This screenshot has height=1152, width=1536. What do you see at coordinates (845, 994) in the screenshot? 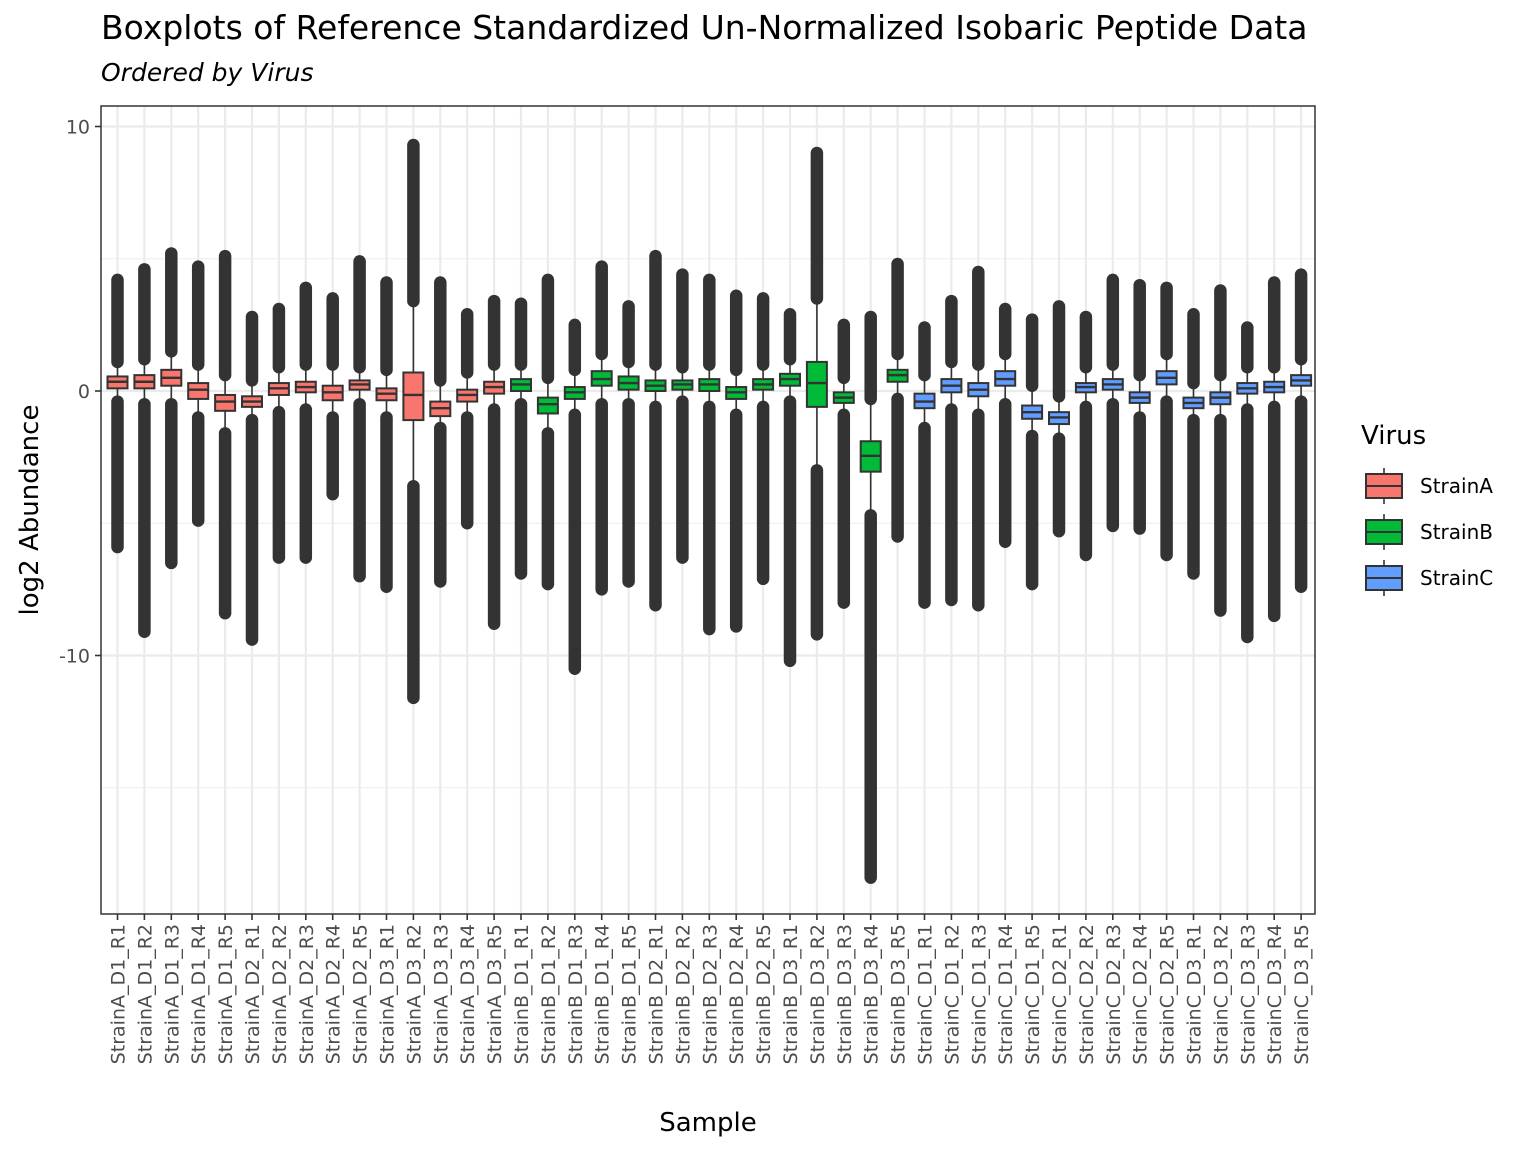
I see `x-tick-label: StrainB_D3_R3` at bounding box center [845, 994].